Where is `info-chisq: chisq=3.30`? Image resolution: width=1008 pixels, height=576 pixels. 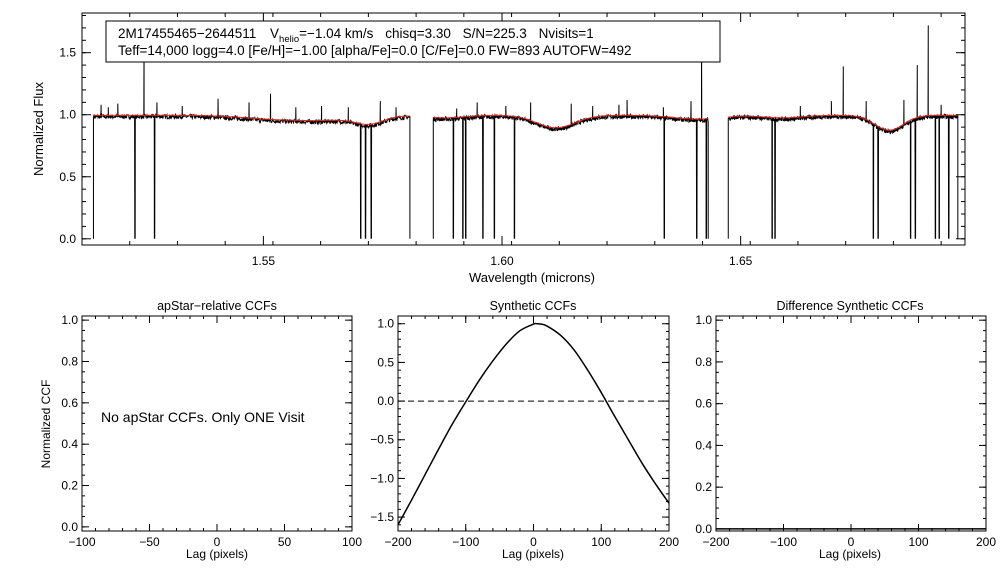
info-chisq: chisq=3.30 is located at coordinates (418, 33).